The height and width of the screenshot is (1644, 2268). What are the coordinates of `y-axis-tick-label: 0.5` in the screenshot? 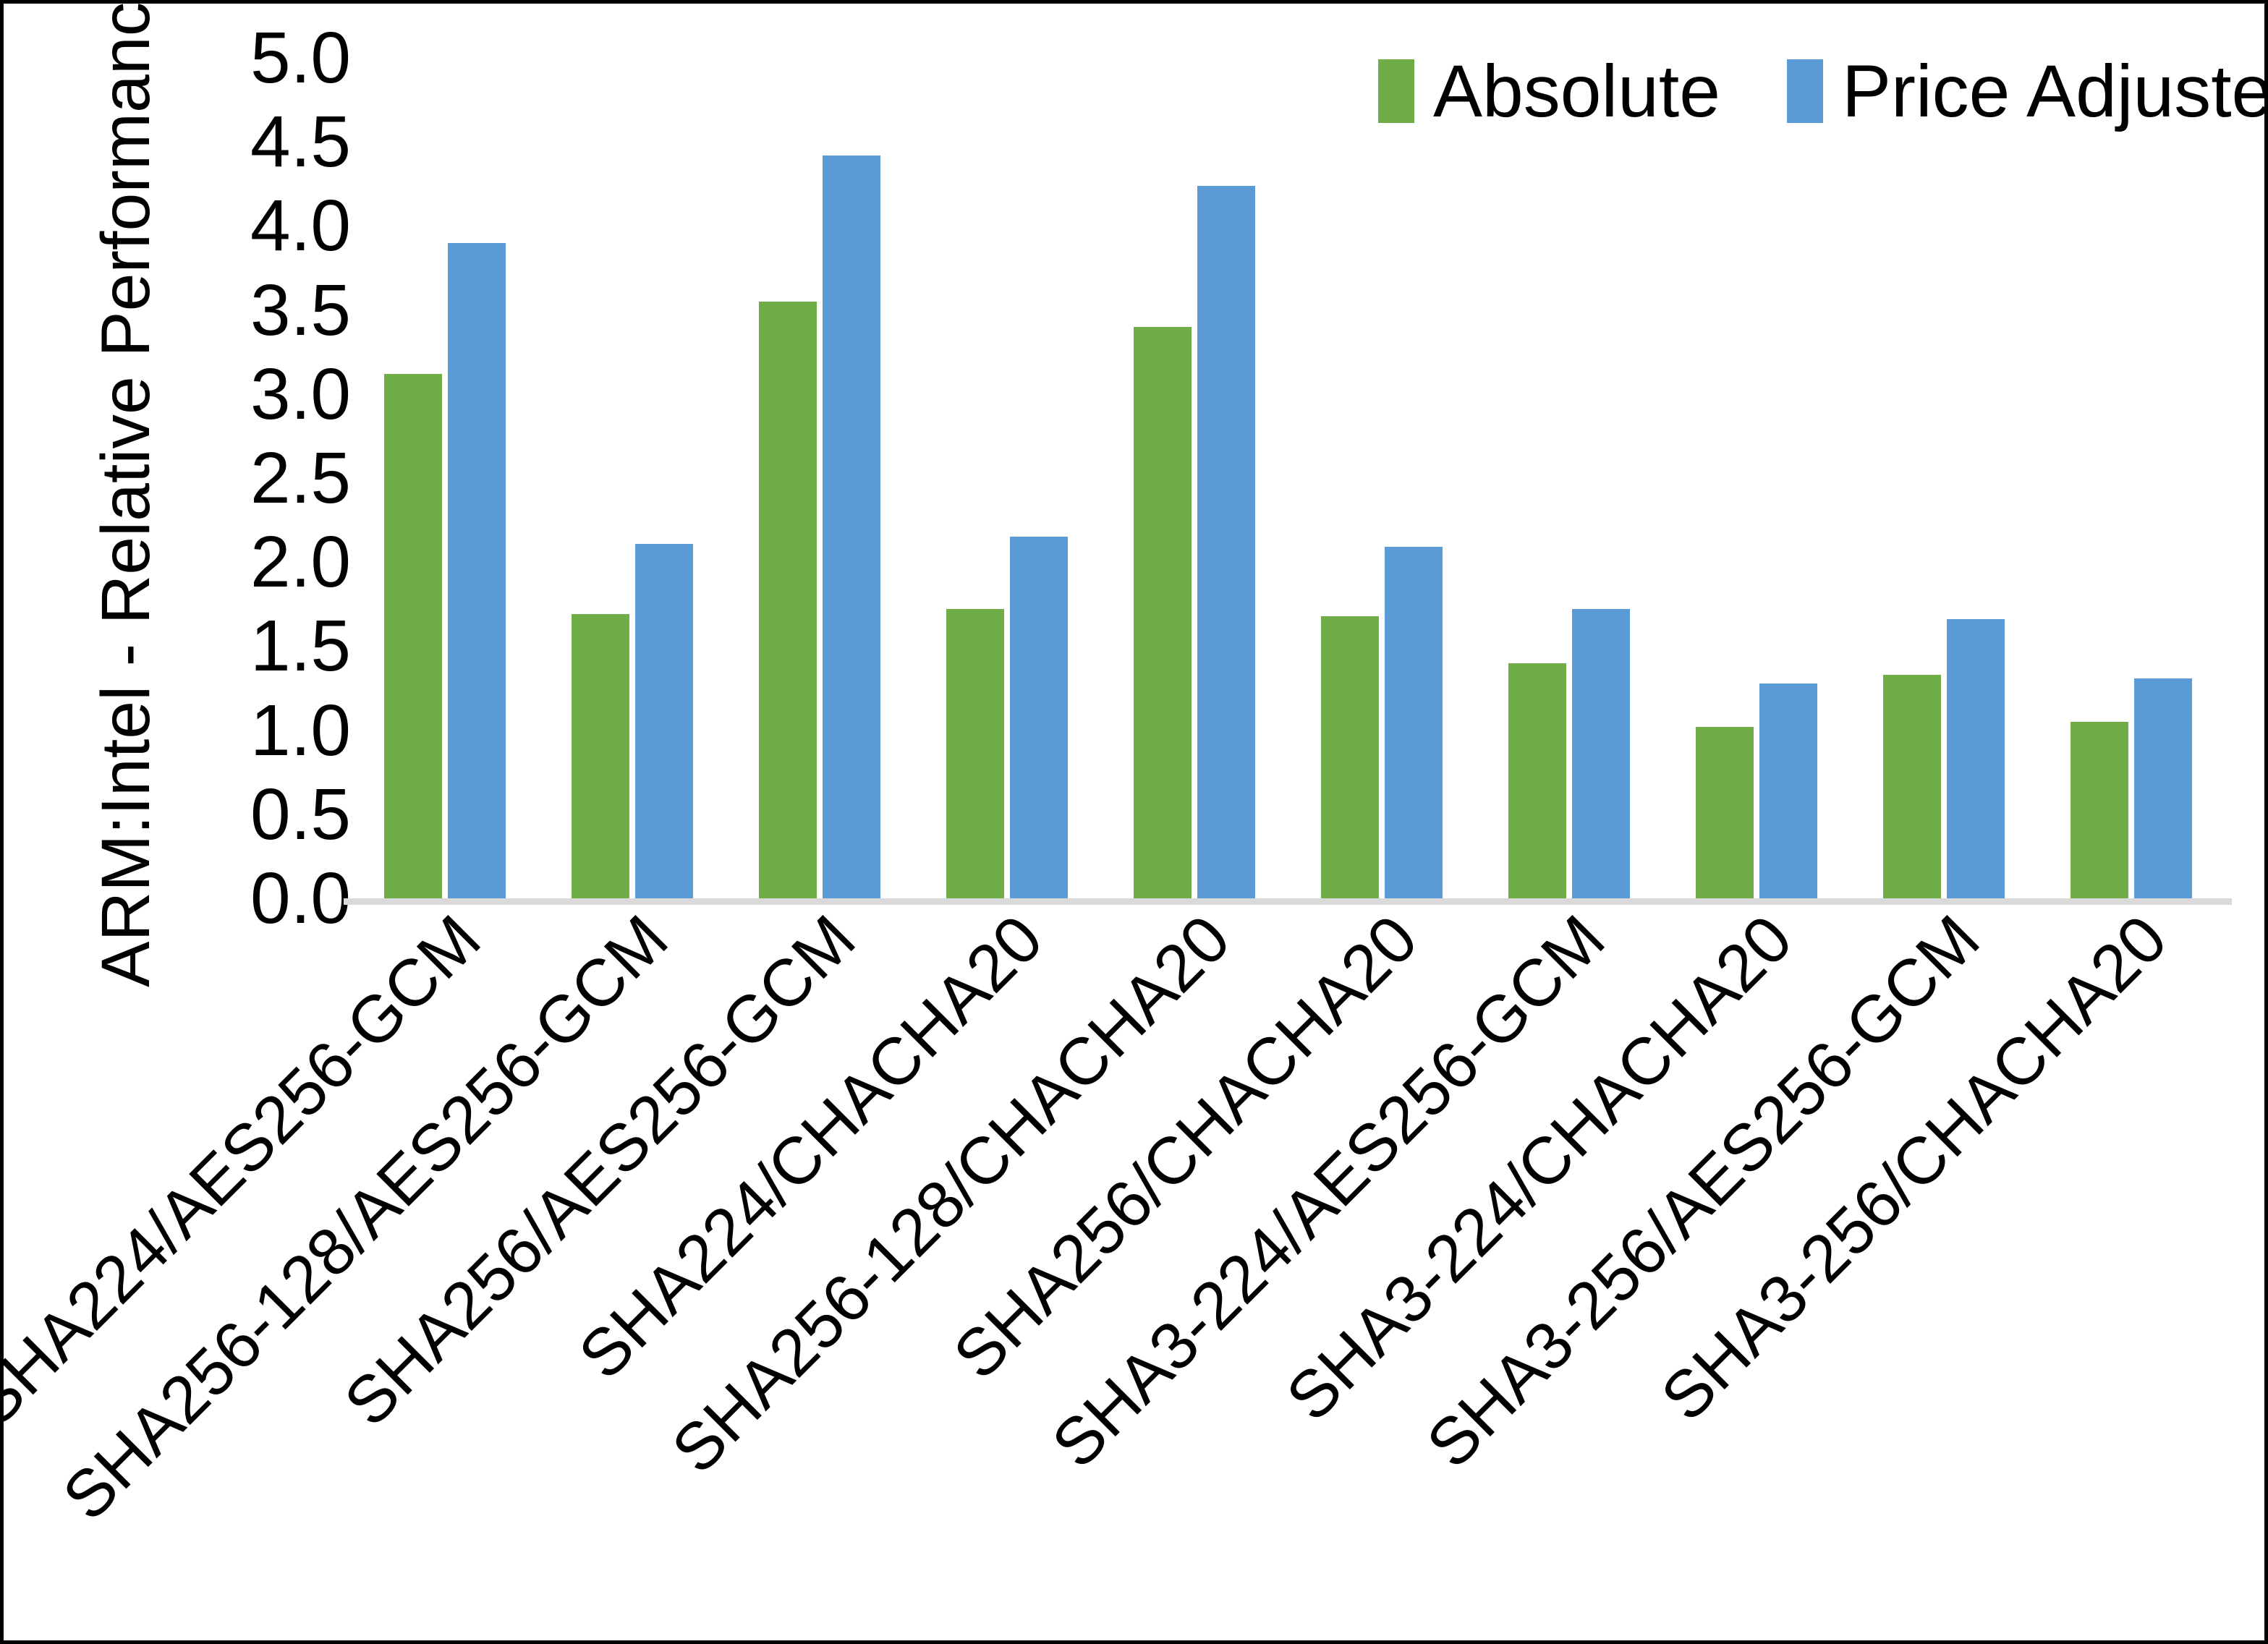 It's located at (300, 814).